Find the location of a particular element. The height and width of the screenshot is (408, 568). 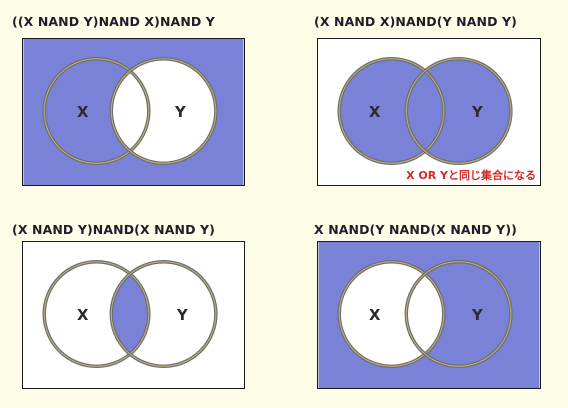

venn-panel-2: X Y X OR Yと同じ集合になる is located at coordinates (429, 112).